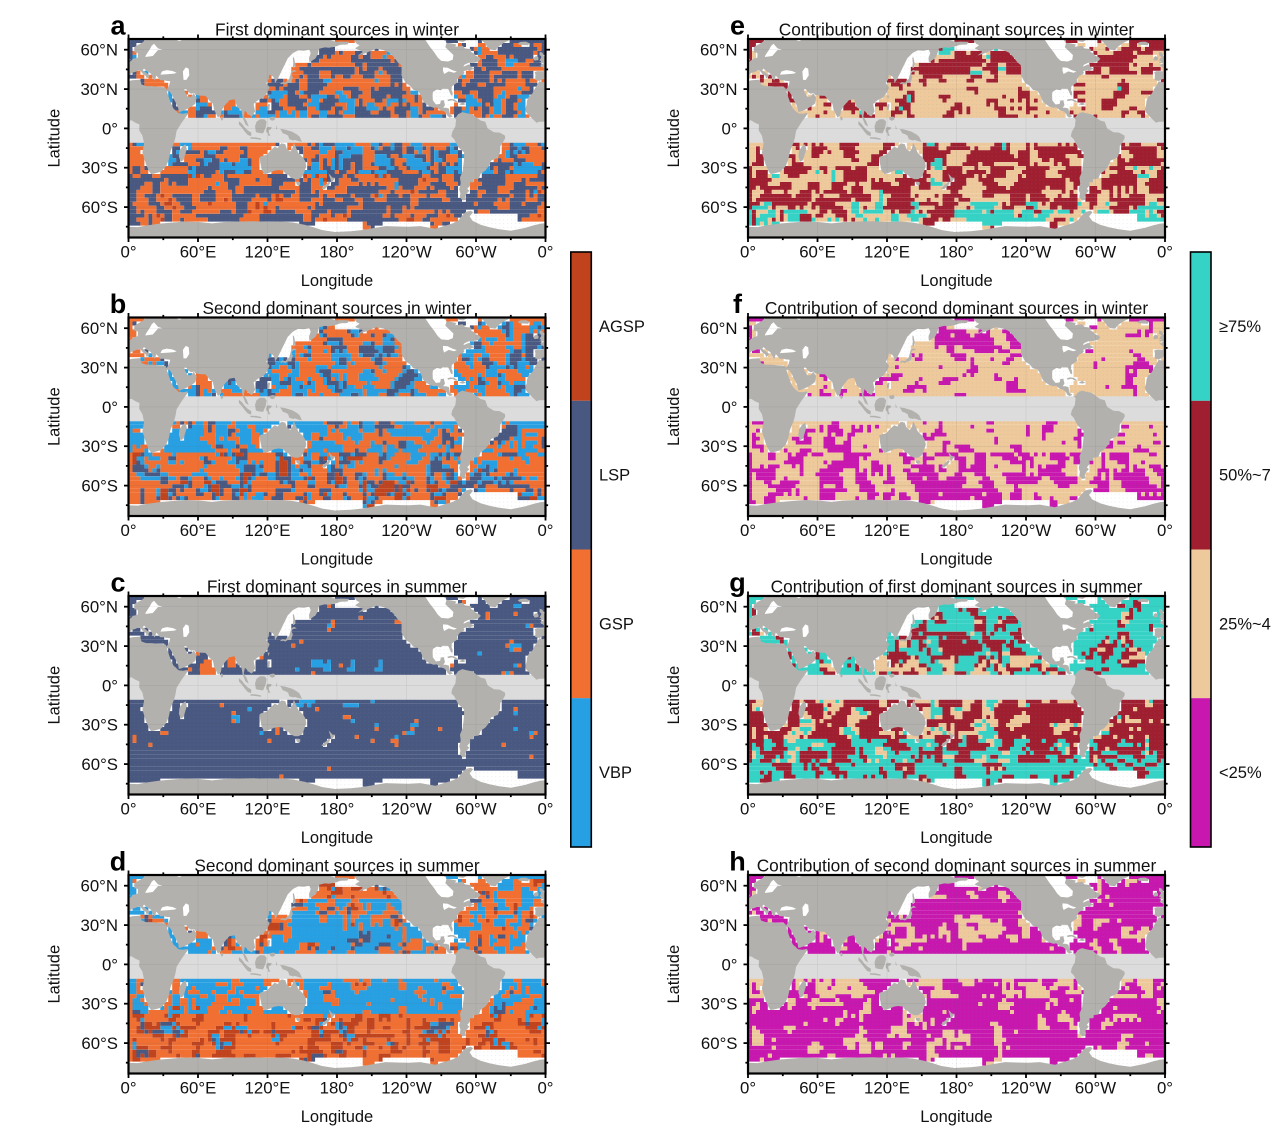 Image resolution: width=1271 pixels, height=1134 pixels. I want to click on svg-text: b, so click(118, 304).